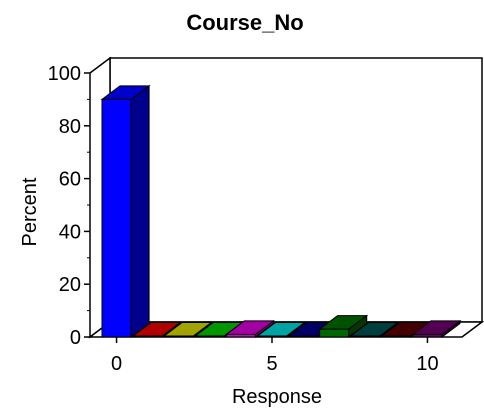 The image size is (484, 413). I want to click on x-axis: 0 5 10, so click(275, 356).